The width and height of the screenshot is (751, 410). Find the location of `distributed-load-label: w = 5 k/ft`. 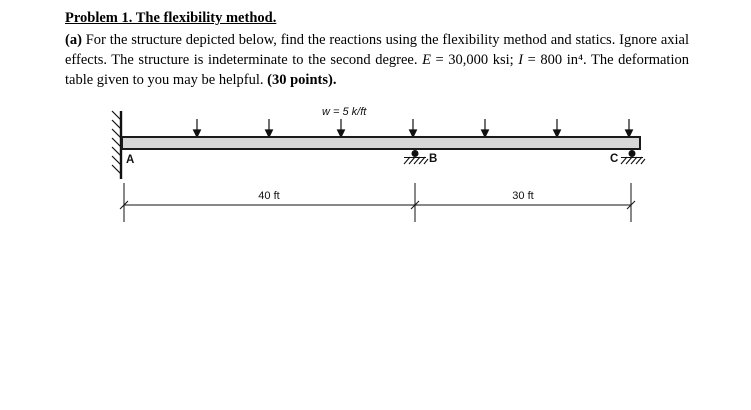

distributed-load-label: w = 5 k/ft is located at coordinates (344, 112).